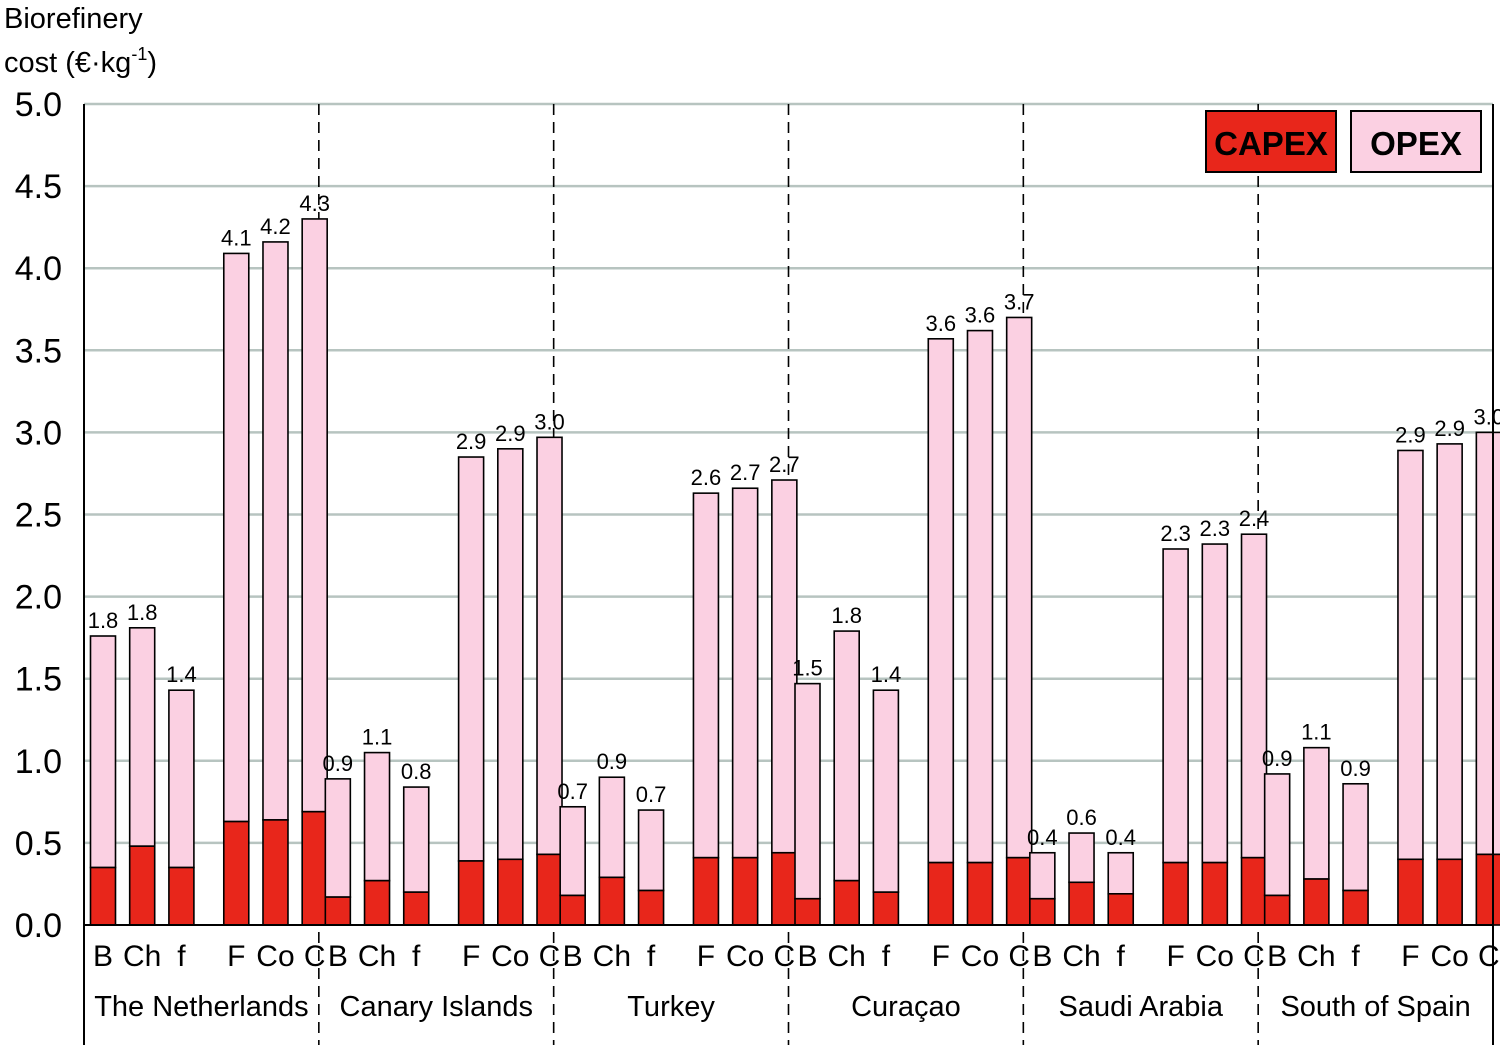 The width and height of the screenshot is (1500, 1049). I want to click on value-label: 1.1, so click(377, 737).